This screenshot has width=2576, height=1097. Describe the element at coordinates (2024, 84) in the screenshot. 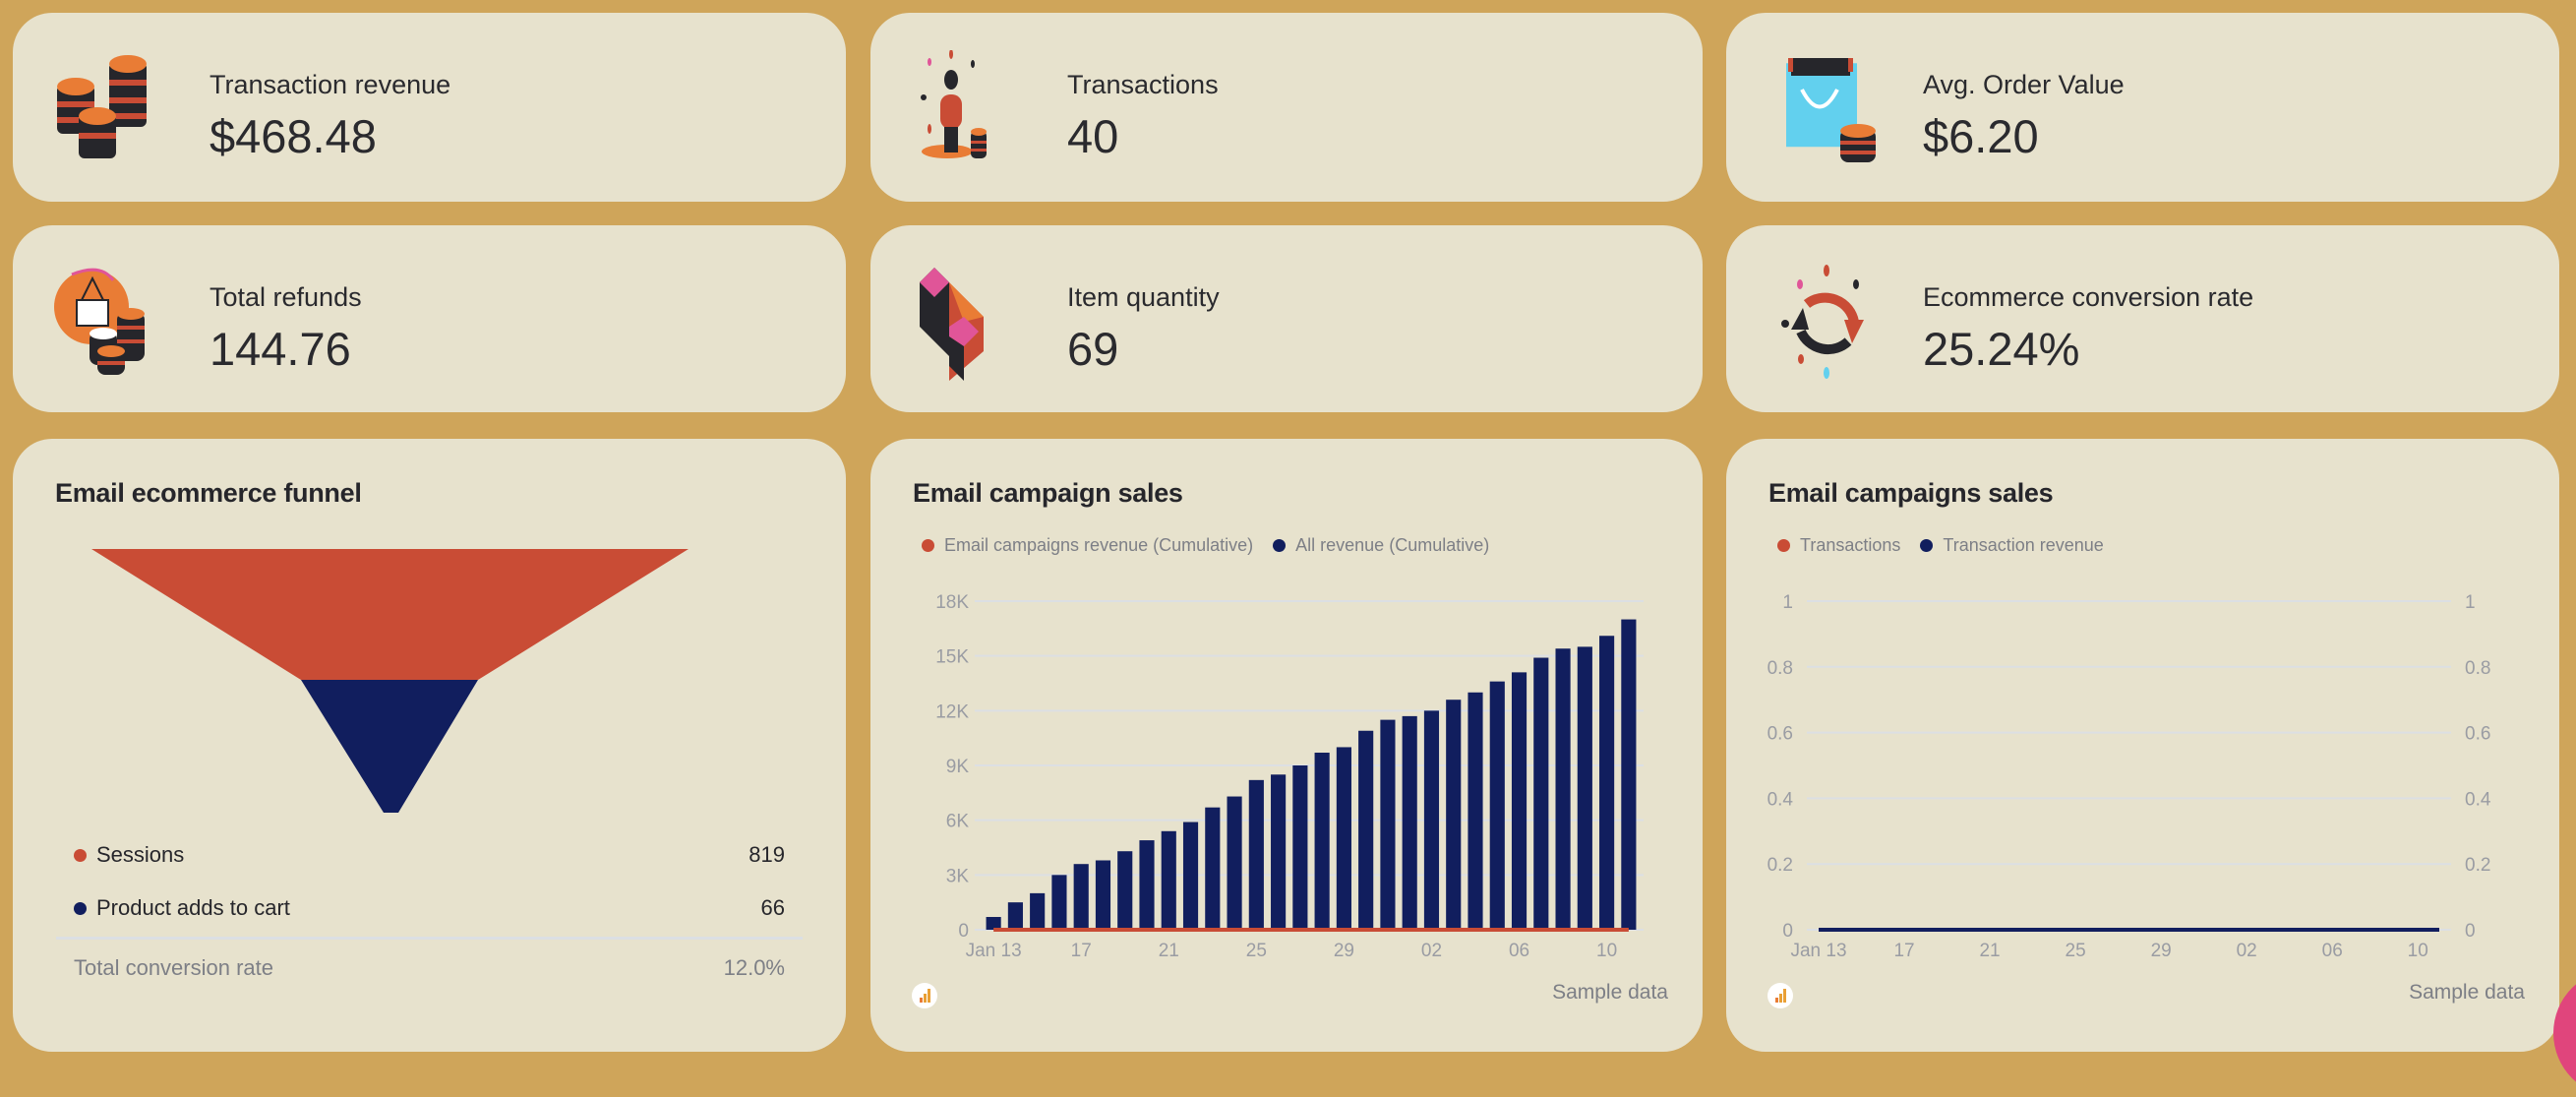

I see `kpi-label: Avg. Order Value` at that location.